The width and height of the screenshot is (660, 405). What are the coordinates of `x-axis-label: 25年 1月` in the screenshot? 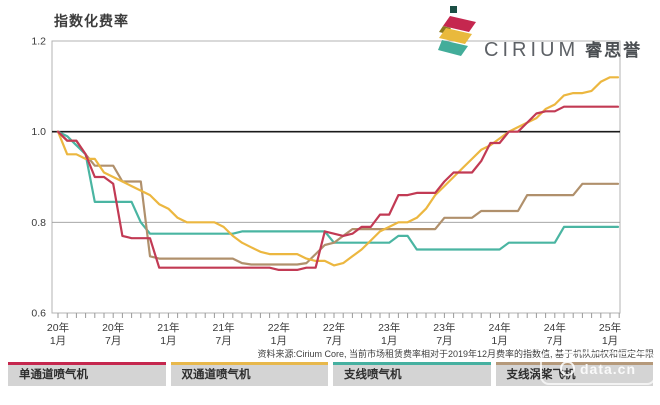 It's located at (610, 334).